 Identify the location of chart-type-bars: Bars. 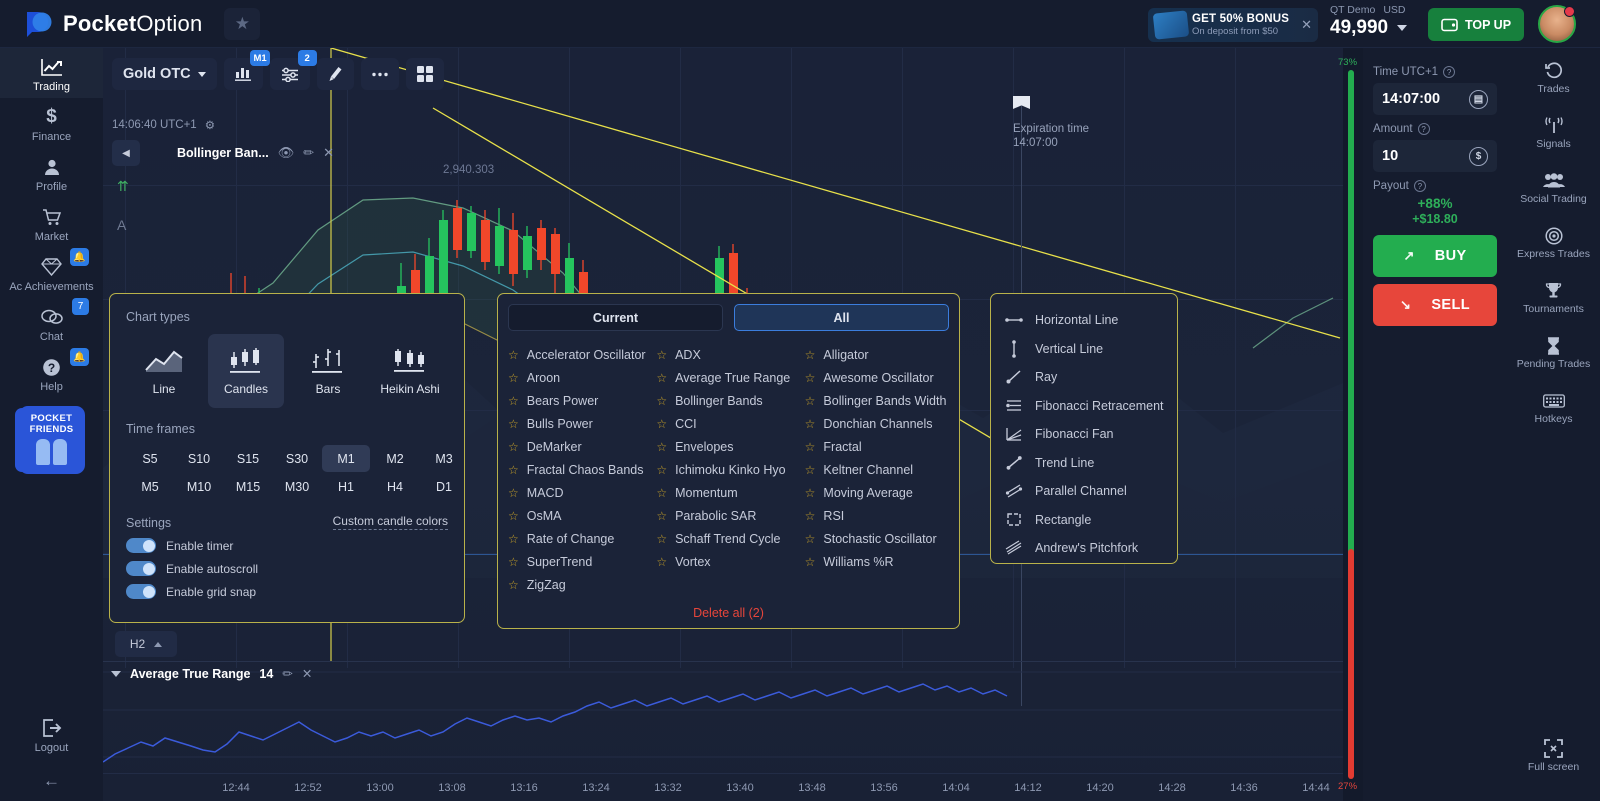
(328, 371).